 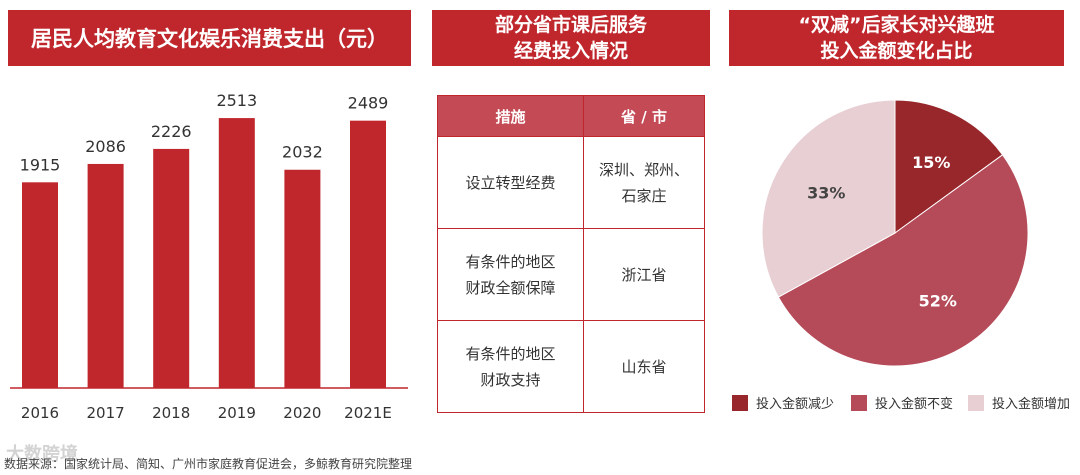 I want to click on pie-chart: 15% 52% 33%, so click(x=895, y=233).